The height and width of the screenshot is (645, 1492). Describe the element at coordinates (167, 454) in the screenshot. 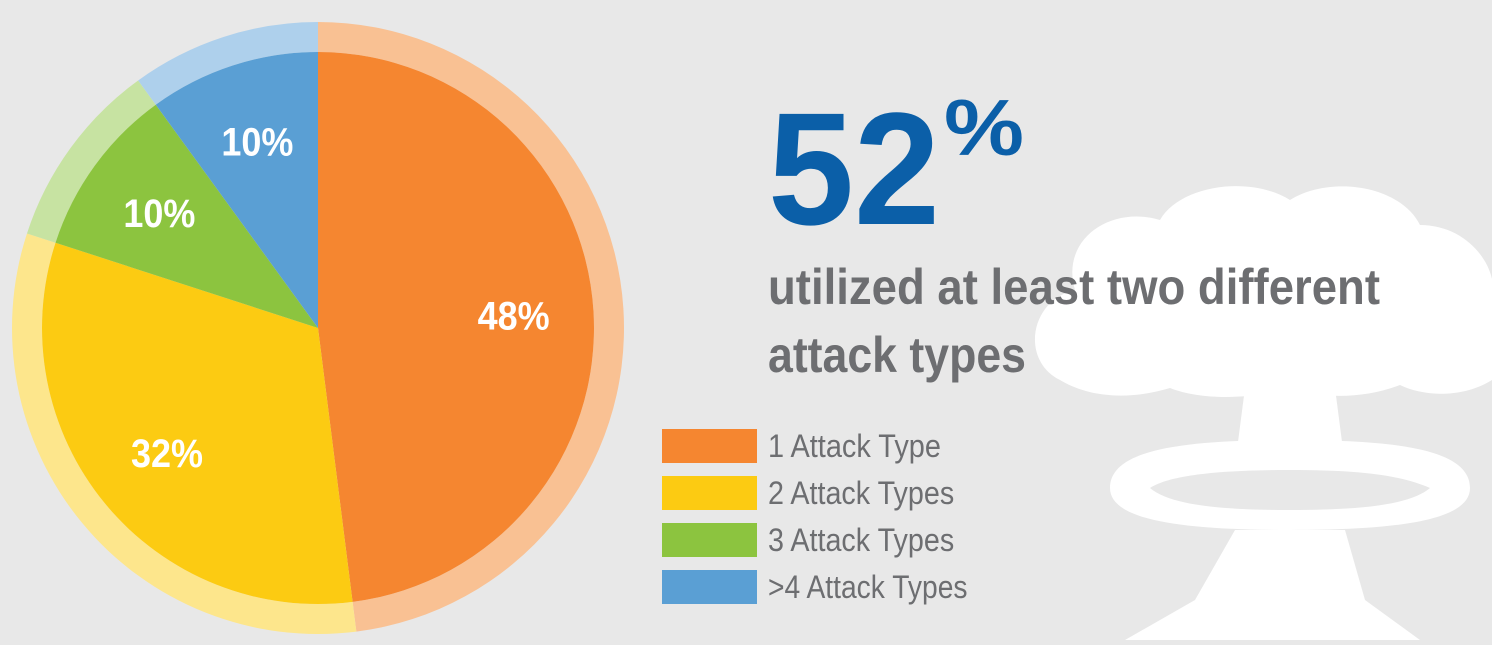

I see `slice-label: 32%` at that location.